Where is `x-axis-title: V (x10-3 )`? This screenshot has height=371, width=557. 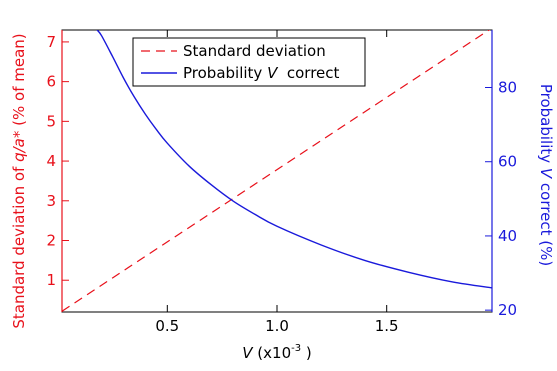 x-axis-title: V (x10-3 ) is located at coordinates (276, 352).